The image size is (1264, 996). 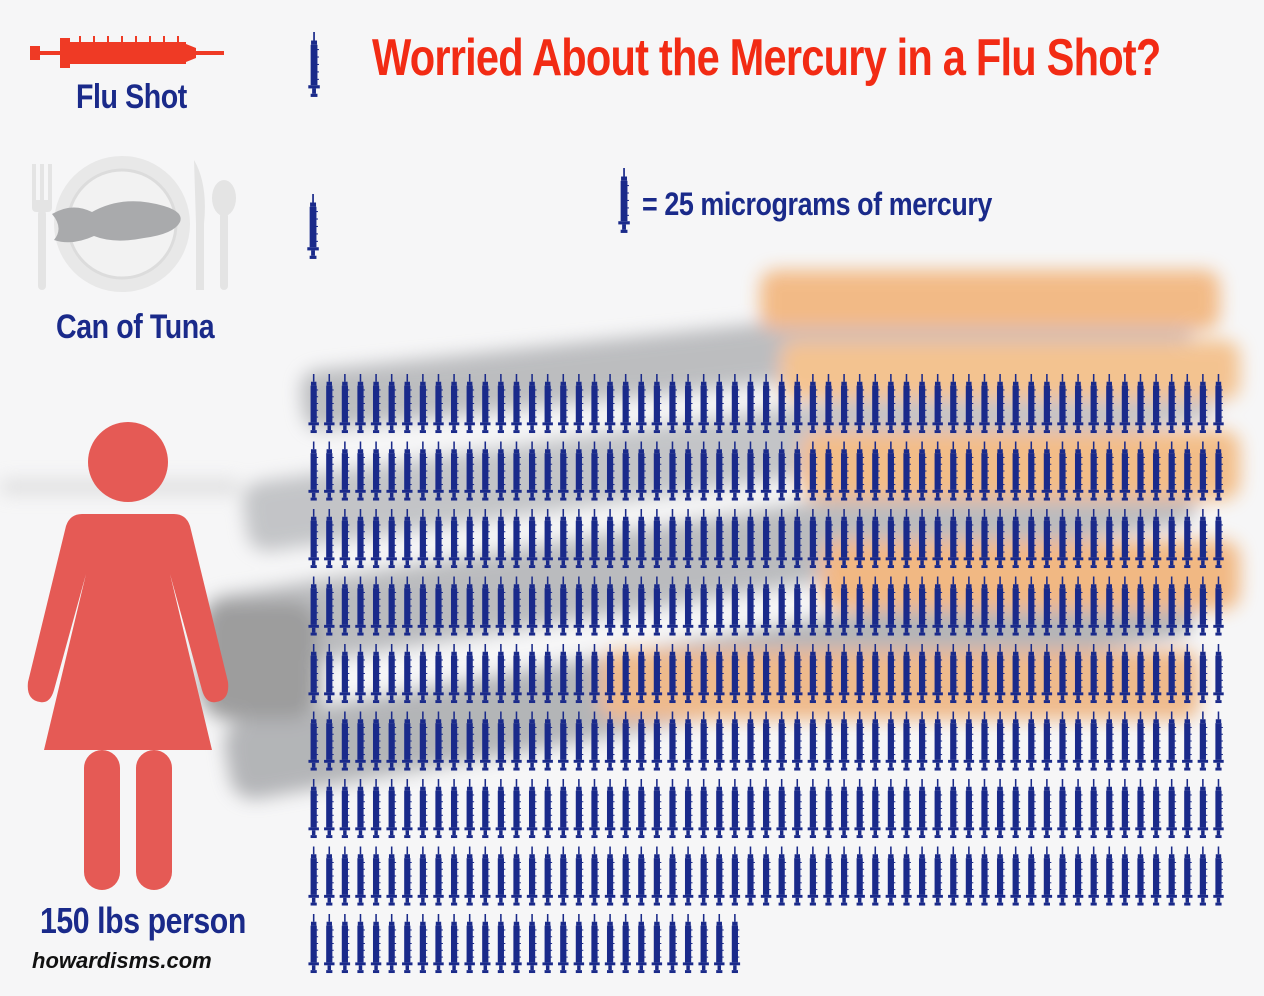 What do you see at coordinates (127, 52) in the screenshot?
I see `red-syringe-icon` at bounding box center [127, 52].